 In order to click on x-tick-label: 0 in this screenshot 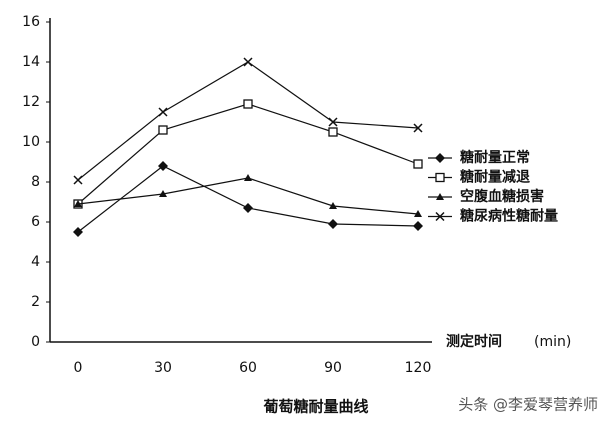, I will do `click(78, 368)`.